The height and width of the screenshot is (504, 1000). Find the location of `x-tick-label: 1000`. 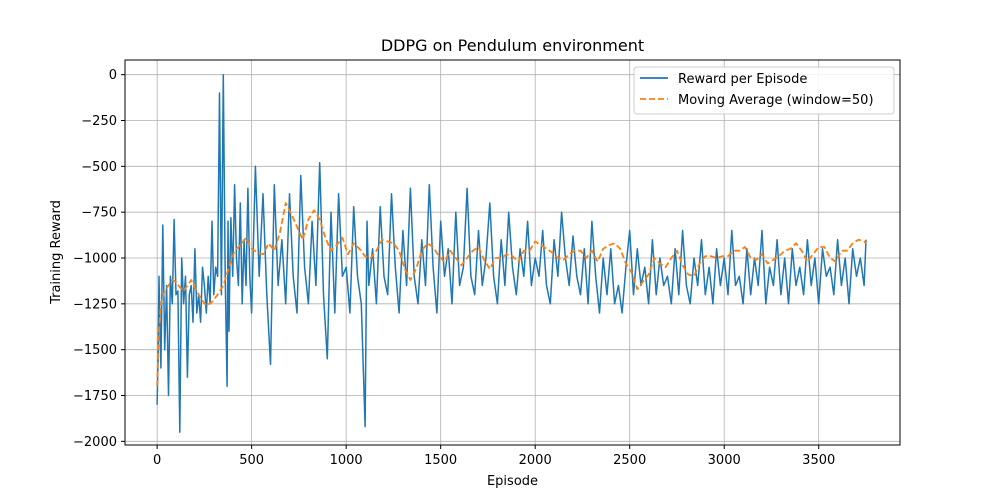

x-tick-label: 1000 is located at coordinates (346, 460).